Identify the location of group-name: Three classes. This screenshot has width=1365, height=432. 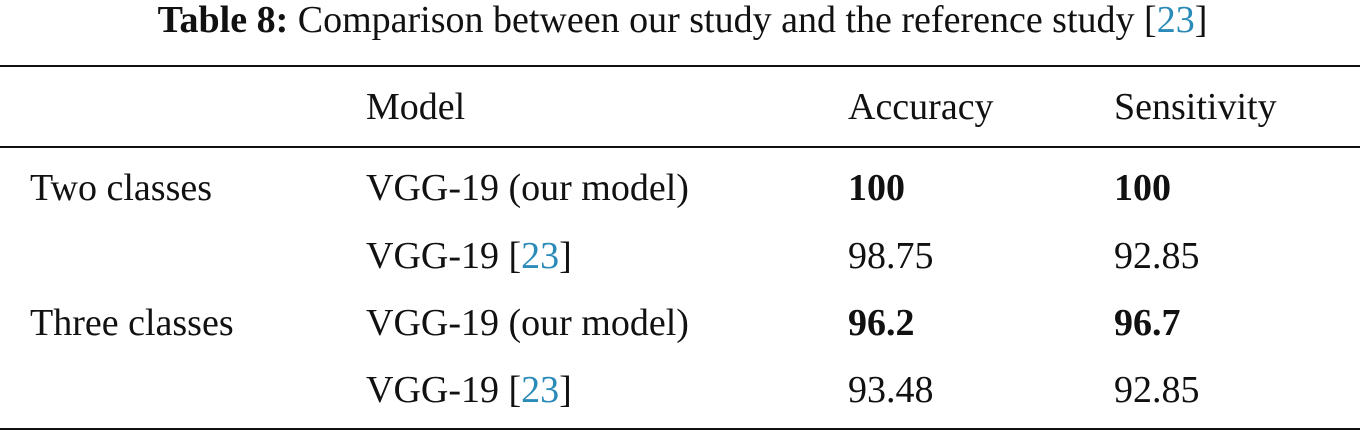
(132, 323).